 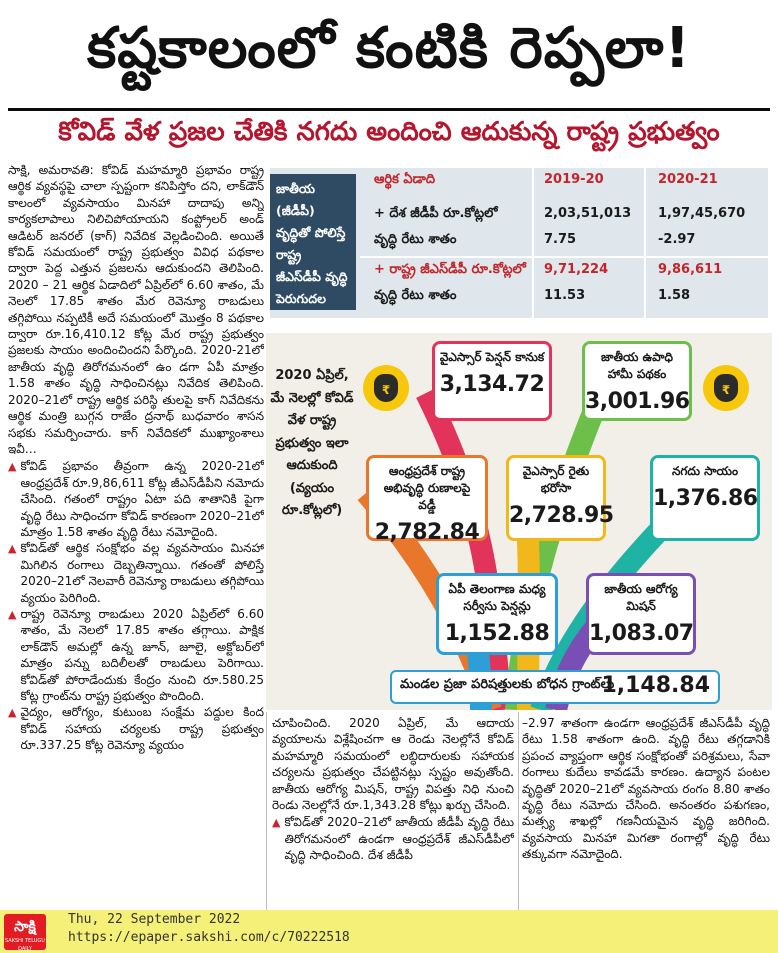 I want to click on scheme-card-label: జాతీయ ఉపాధి హామీ పథకం, so click(x=637, y=365).